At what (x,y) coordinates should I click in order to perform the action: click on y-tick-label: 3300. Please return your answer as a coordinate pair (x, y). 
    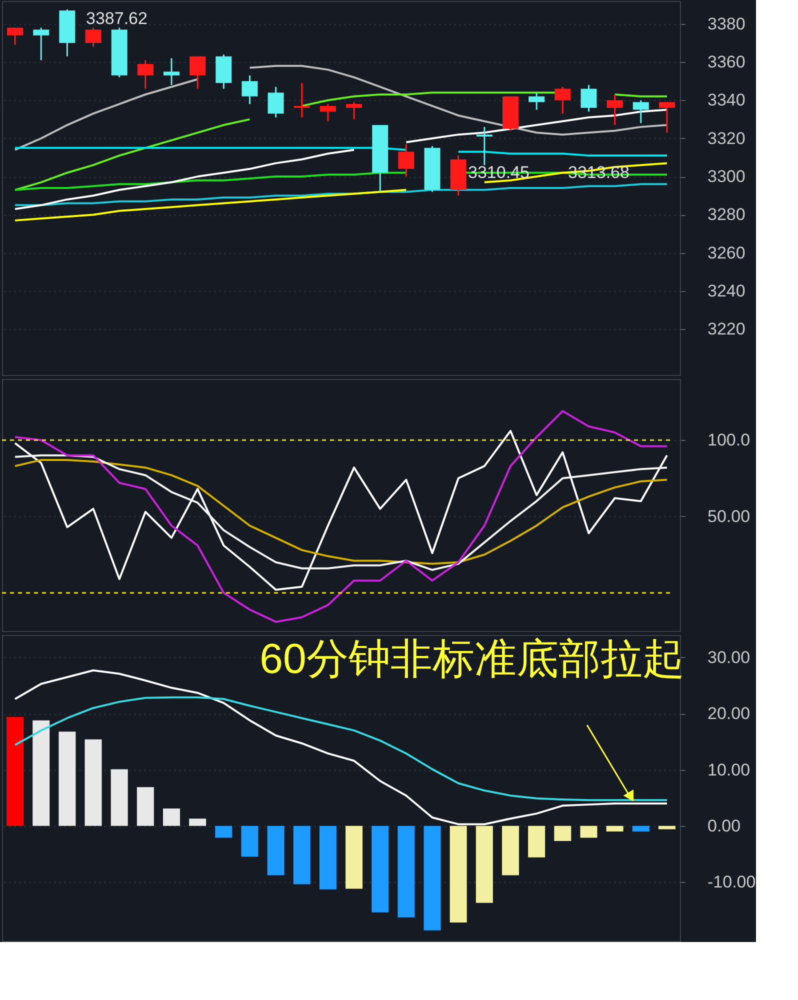
    Looking at the image, I should click on (727, 176).